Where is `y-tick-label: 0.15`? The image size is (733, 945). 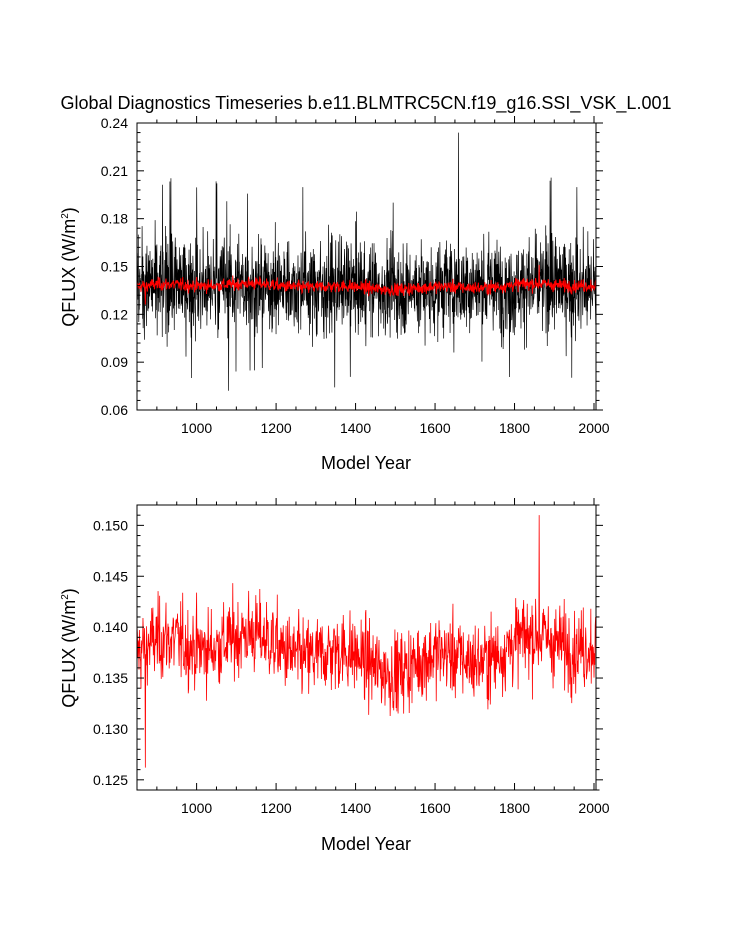 y-tick-label: 0.15 is located at coordinates (114, 267).